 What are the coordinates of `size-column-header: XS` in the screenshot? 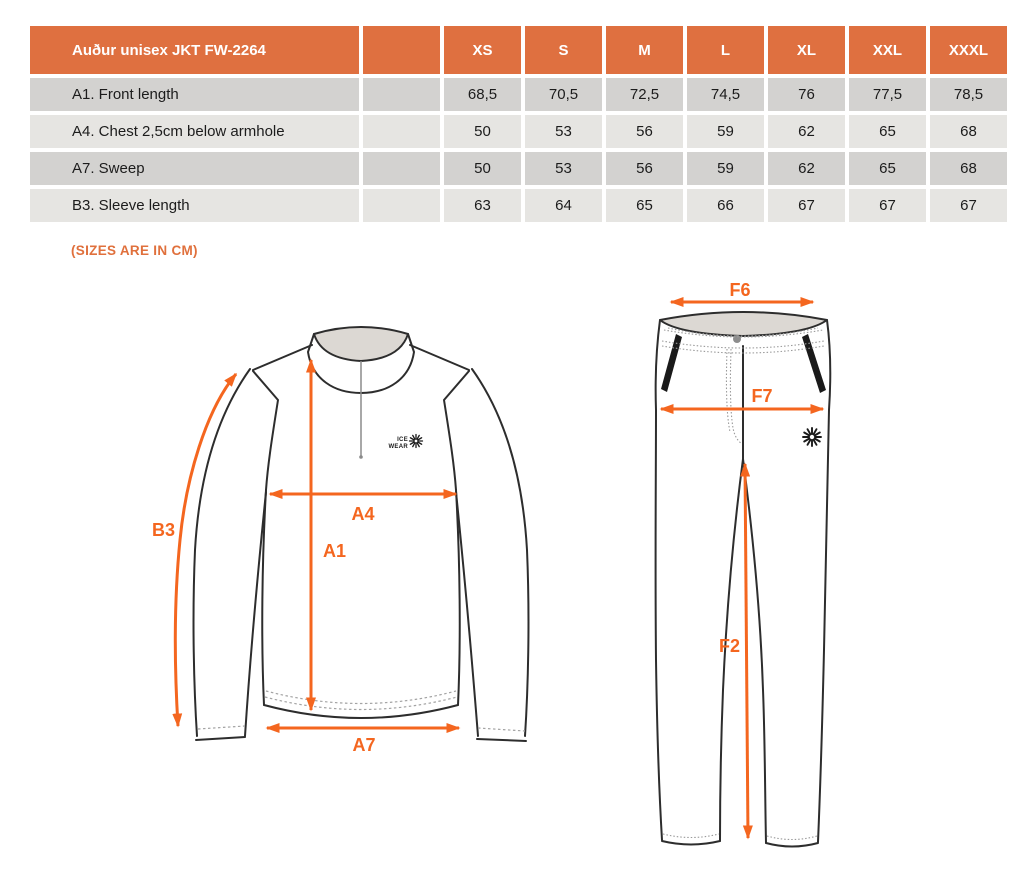 It's located at (482, 50).